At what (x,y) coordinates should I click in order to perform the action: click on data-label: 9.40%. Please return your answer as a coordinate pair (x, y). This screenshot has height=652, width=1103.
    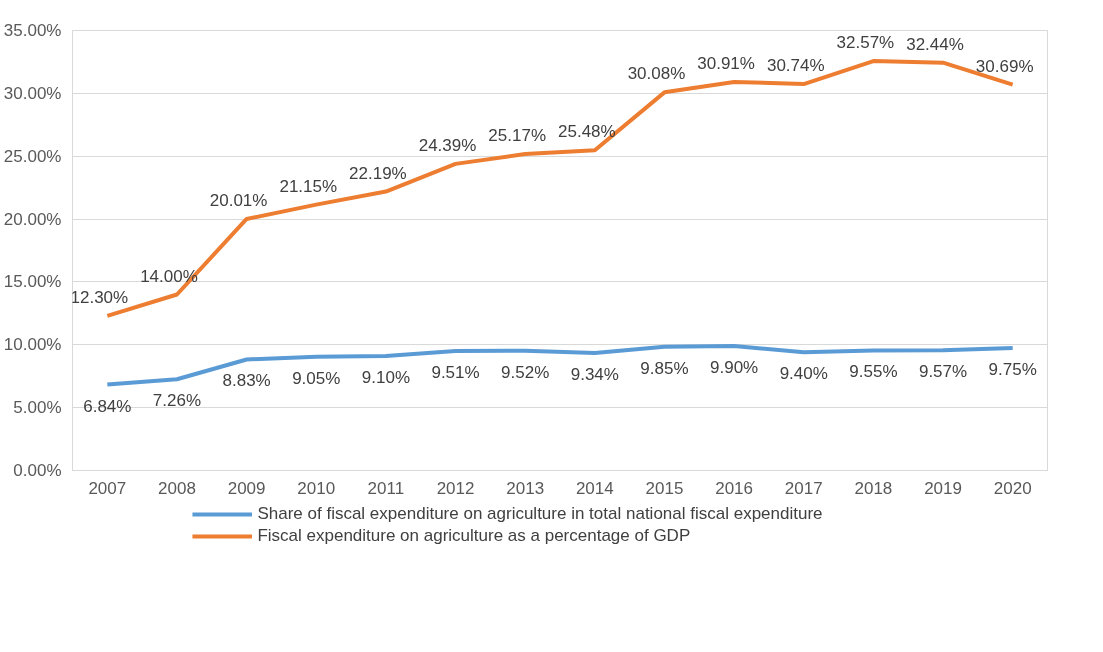
    Looking at the image, I should click on (803, 374).